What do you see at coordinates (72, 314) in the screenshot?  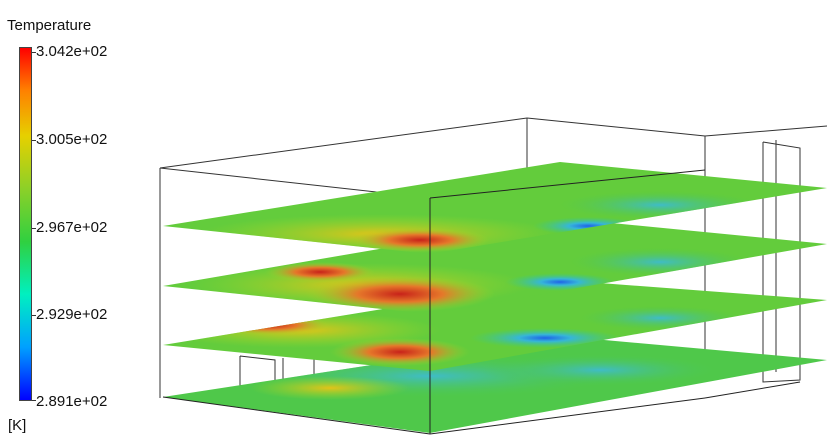 I see `tick-label-4: 2.929e+02` at bounding box center [72, 314].